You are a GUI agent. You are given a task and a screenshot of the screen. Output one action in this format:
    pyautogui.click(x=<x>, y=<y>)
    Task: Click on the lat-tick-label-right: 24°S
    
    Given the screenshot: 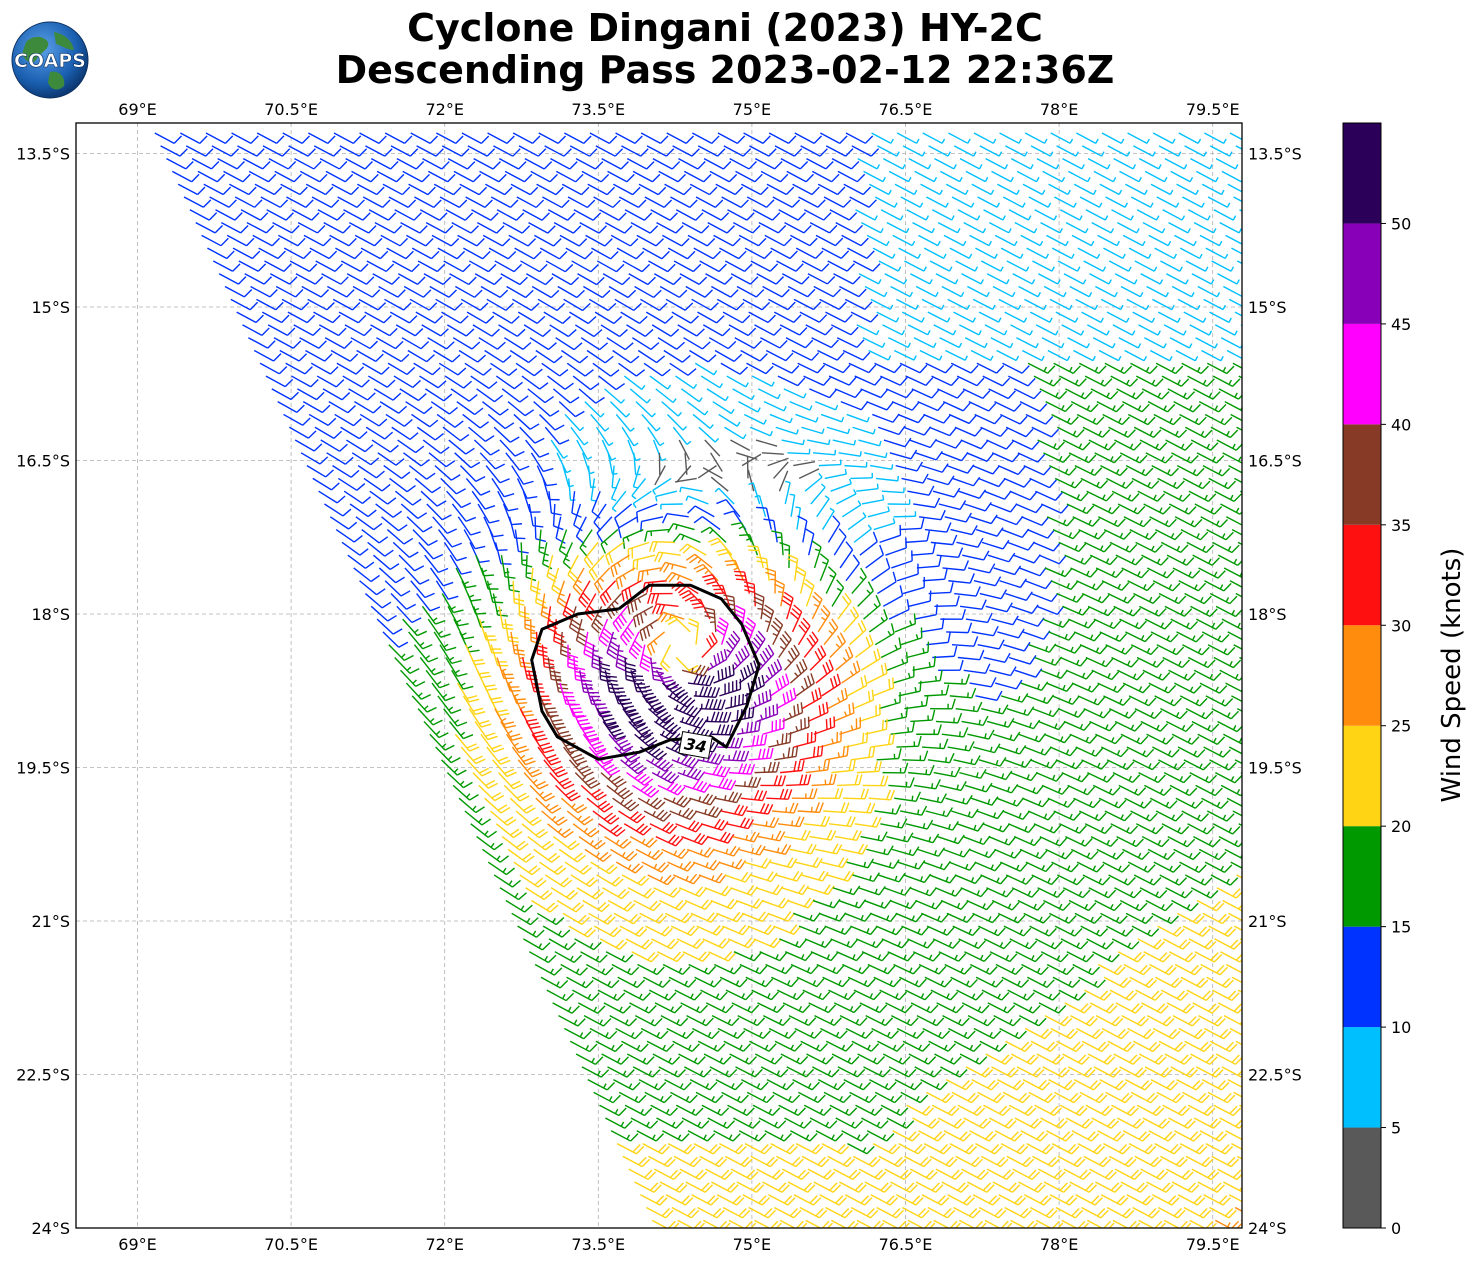 What is the action you would take?
    pyautogui.click(x=1267, y=1228)
    